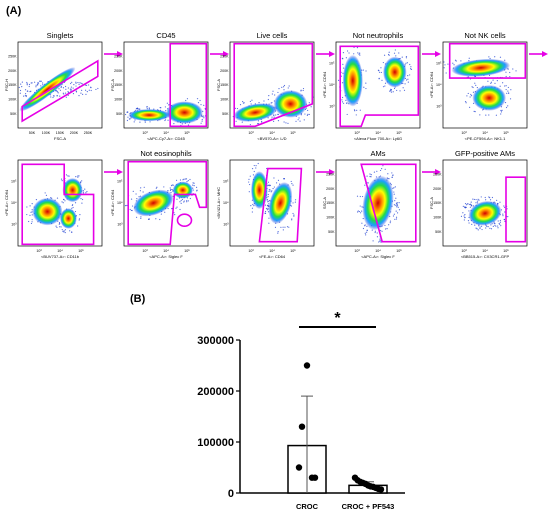 The width and height of the screenshot is (550, 519). I want to click on x-tick-label: 10³, so click(464, 133).